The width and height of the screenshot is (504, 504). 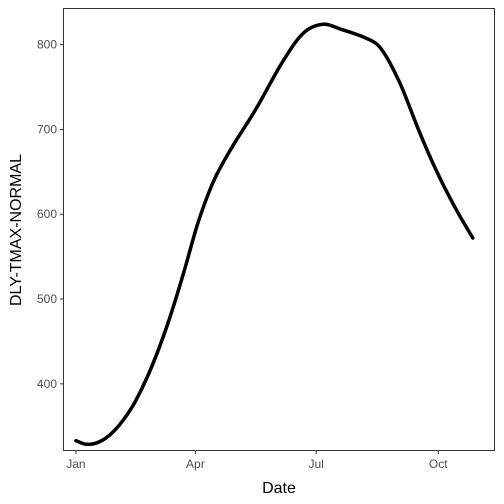 What do you see at coordinates (195, 464) in the screenshot?
I see `x-tick-label: Apr` at bounding box center [195, 464].